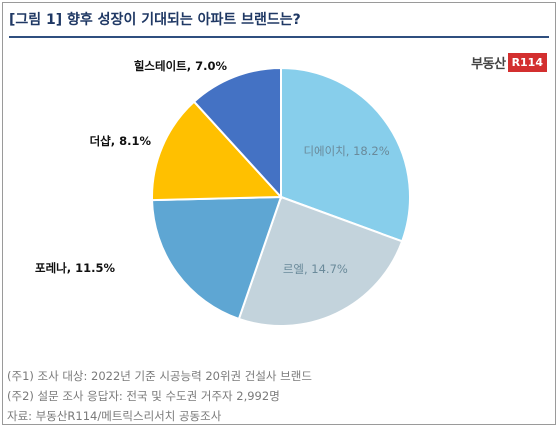 This screenshot has height=429, width=560. Describe the element at coordinates (75, 268) in the screenshot. I see `slice-label-3: 포레나, 11.5%` at that location.